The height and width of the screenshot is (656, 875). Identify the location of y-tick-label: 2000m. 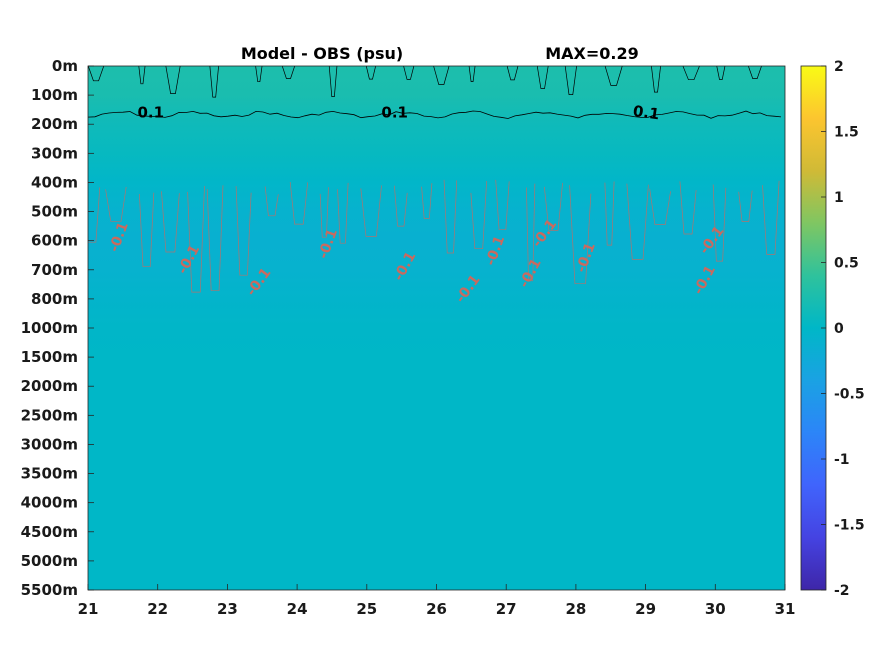
(49, 386).